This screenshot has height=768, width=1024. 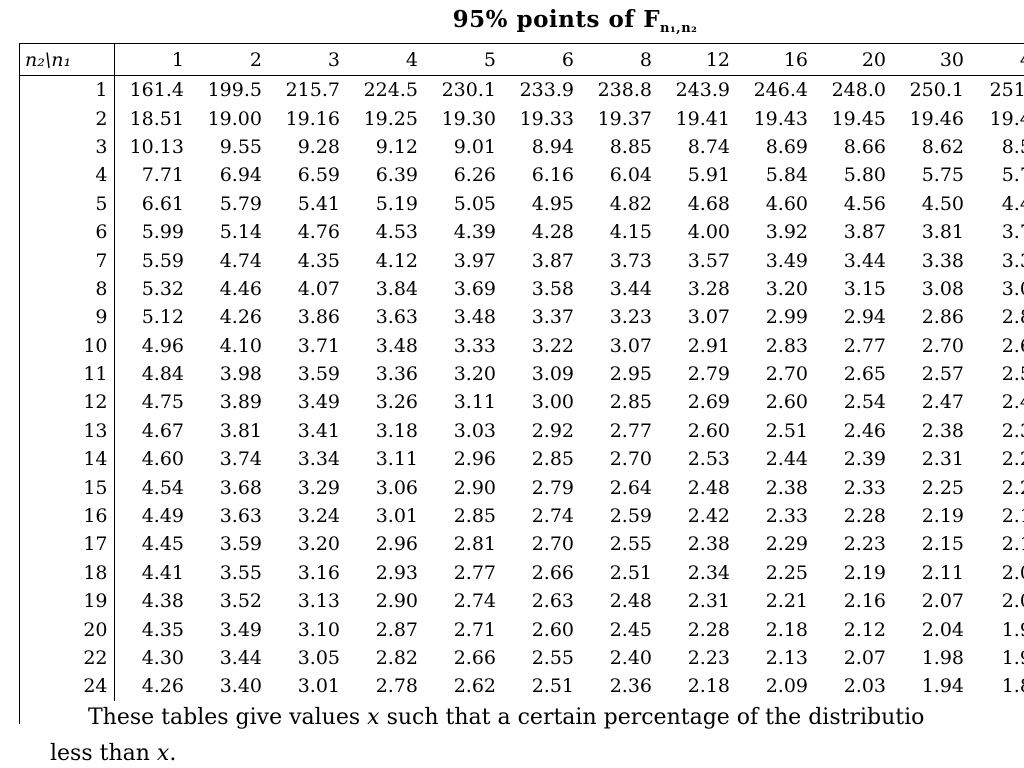 I want to click on paragraph-text: These tables give values, so click(x=228, y=717).